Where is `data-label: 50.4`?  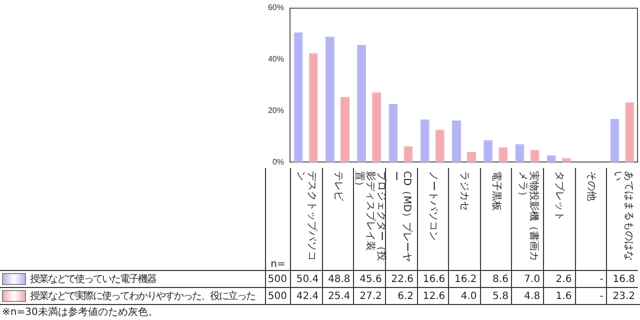 data-label: 50.4 is located at coordinates (307, 279).